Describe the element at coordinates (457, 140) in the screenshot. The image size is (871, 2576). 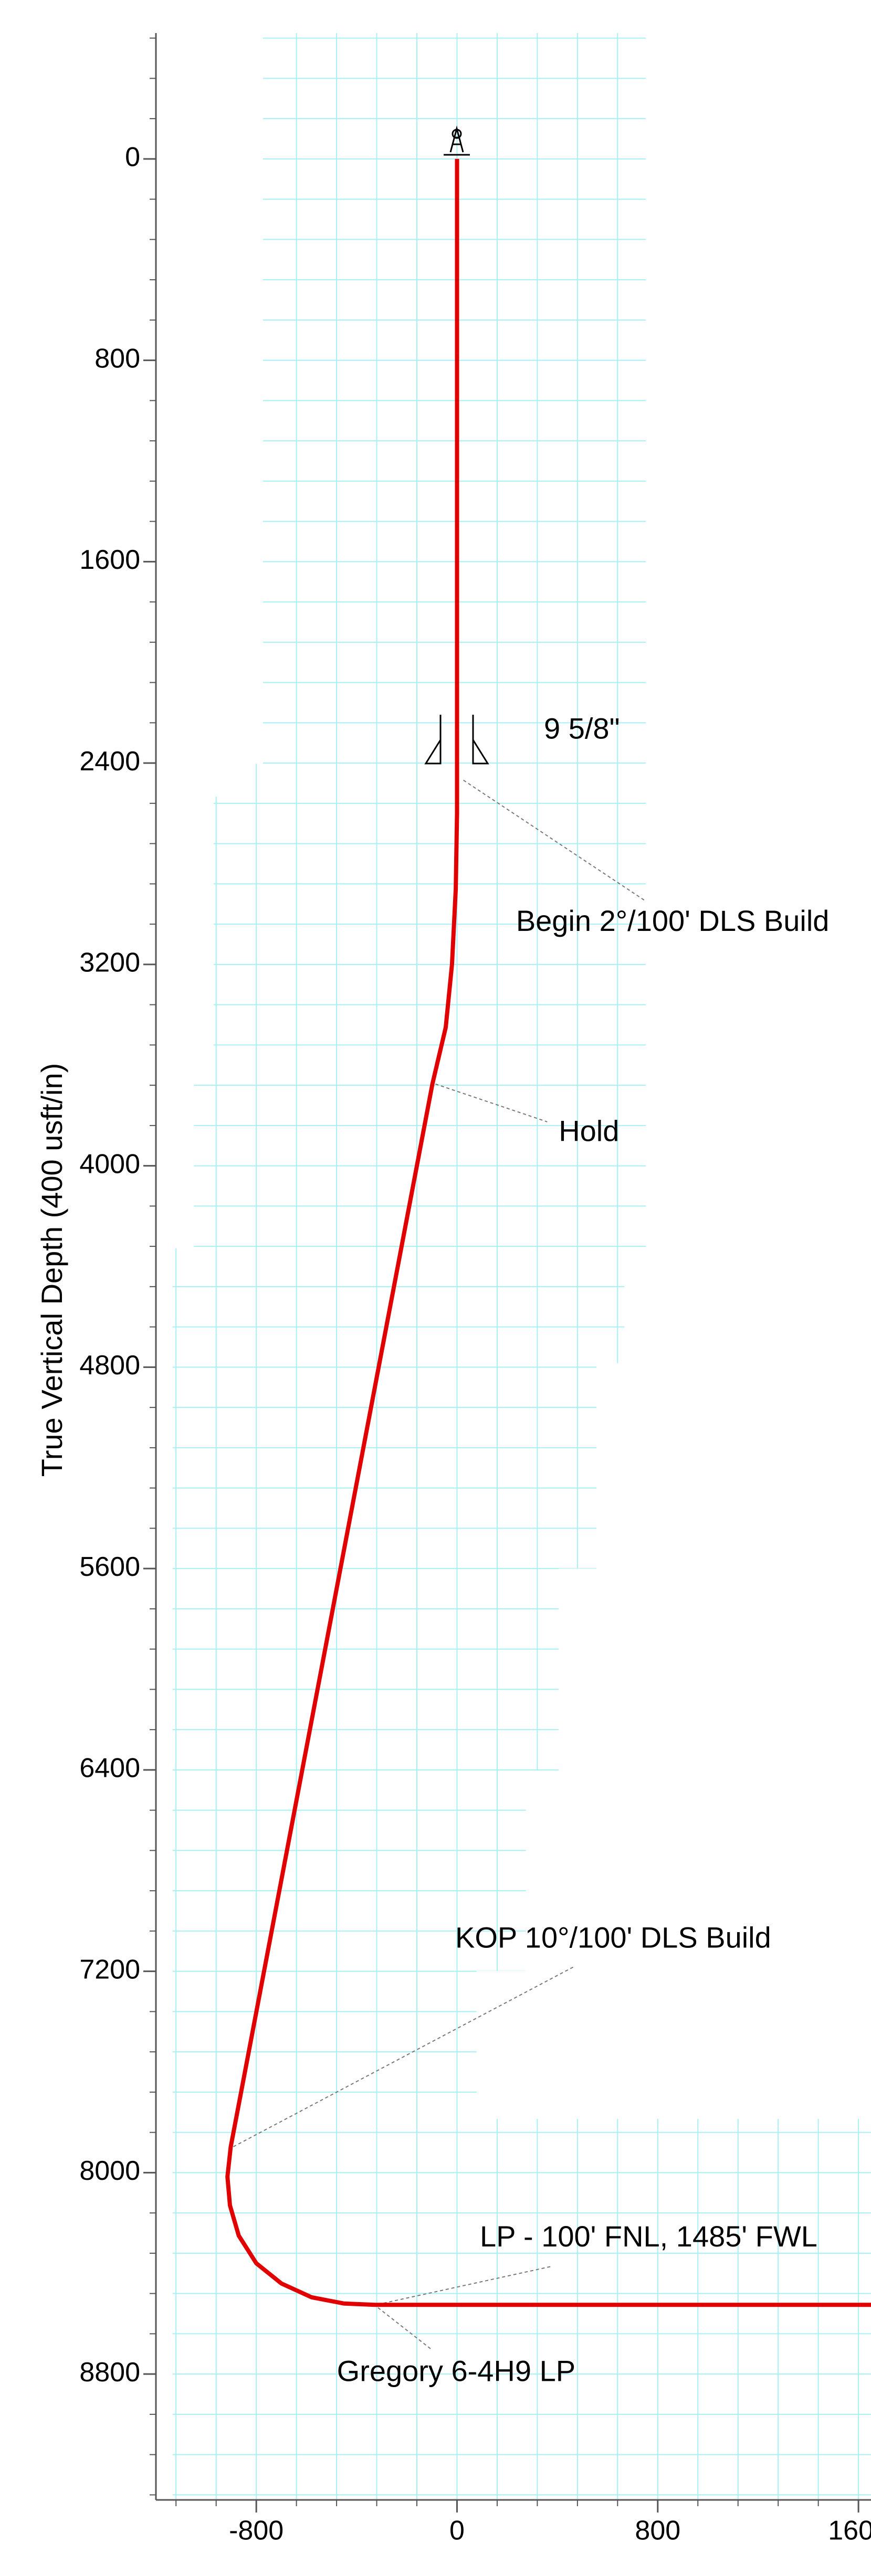
I see `rig-icon` at that location.